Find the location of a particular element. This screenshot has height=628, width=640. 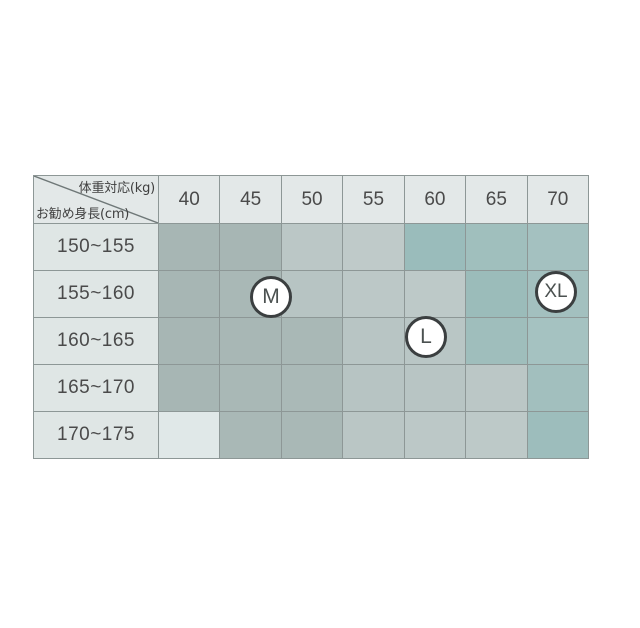

row-header-165-170: 165~170 is located at coordinates (96, 388).